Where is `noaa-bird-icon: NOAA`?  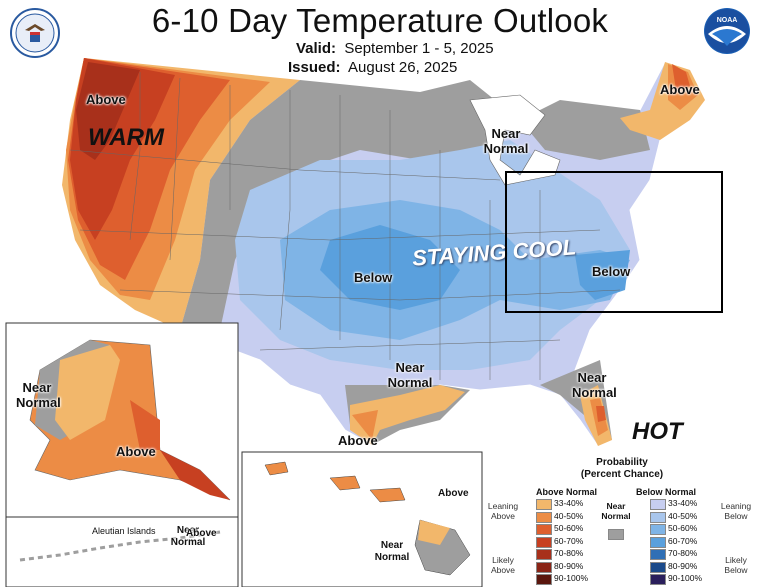
noaa-bird-icon: NOAA is located at coordinates (727, 31).